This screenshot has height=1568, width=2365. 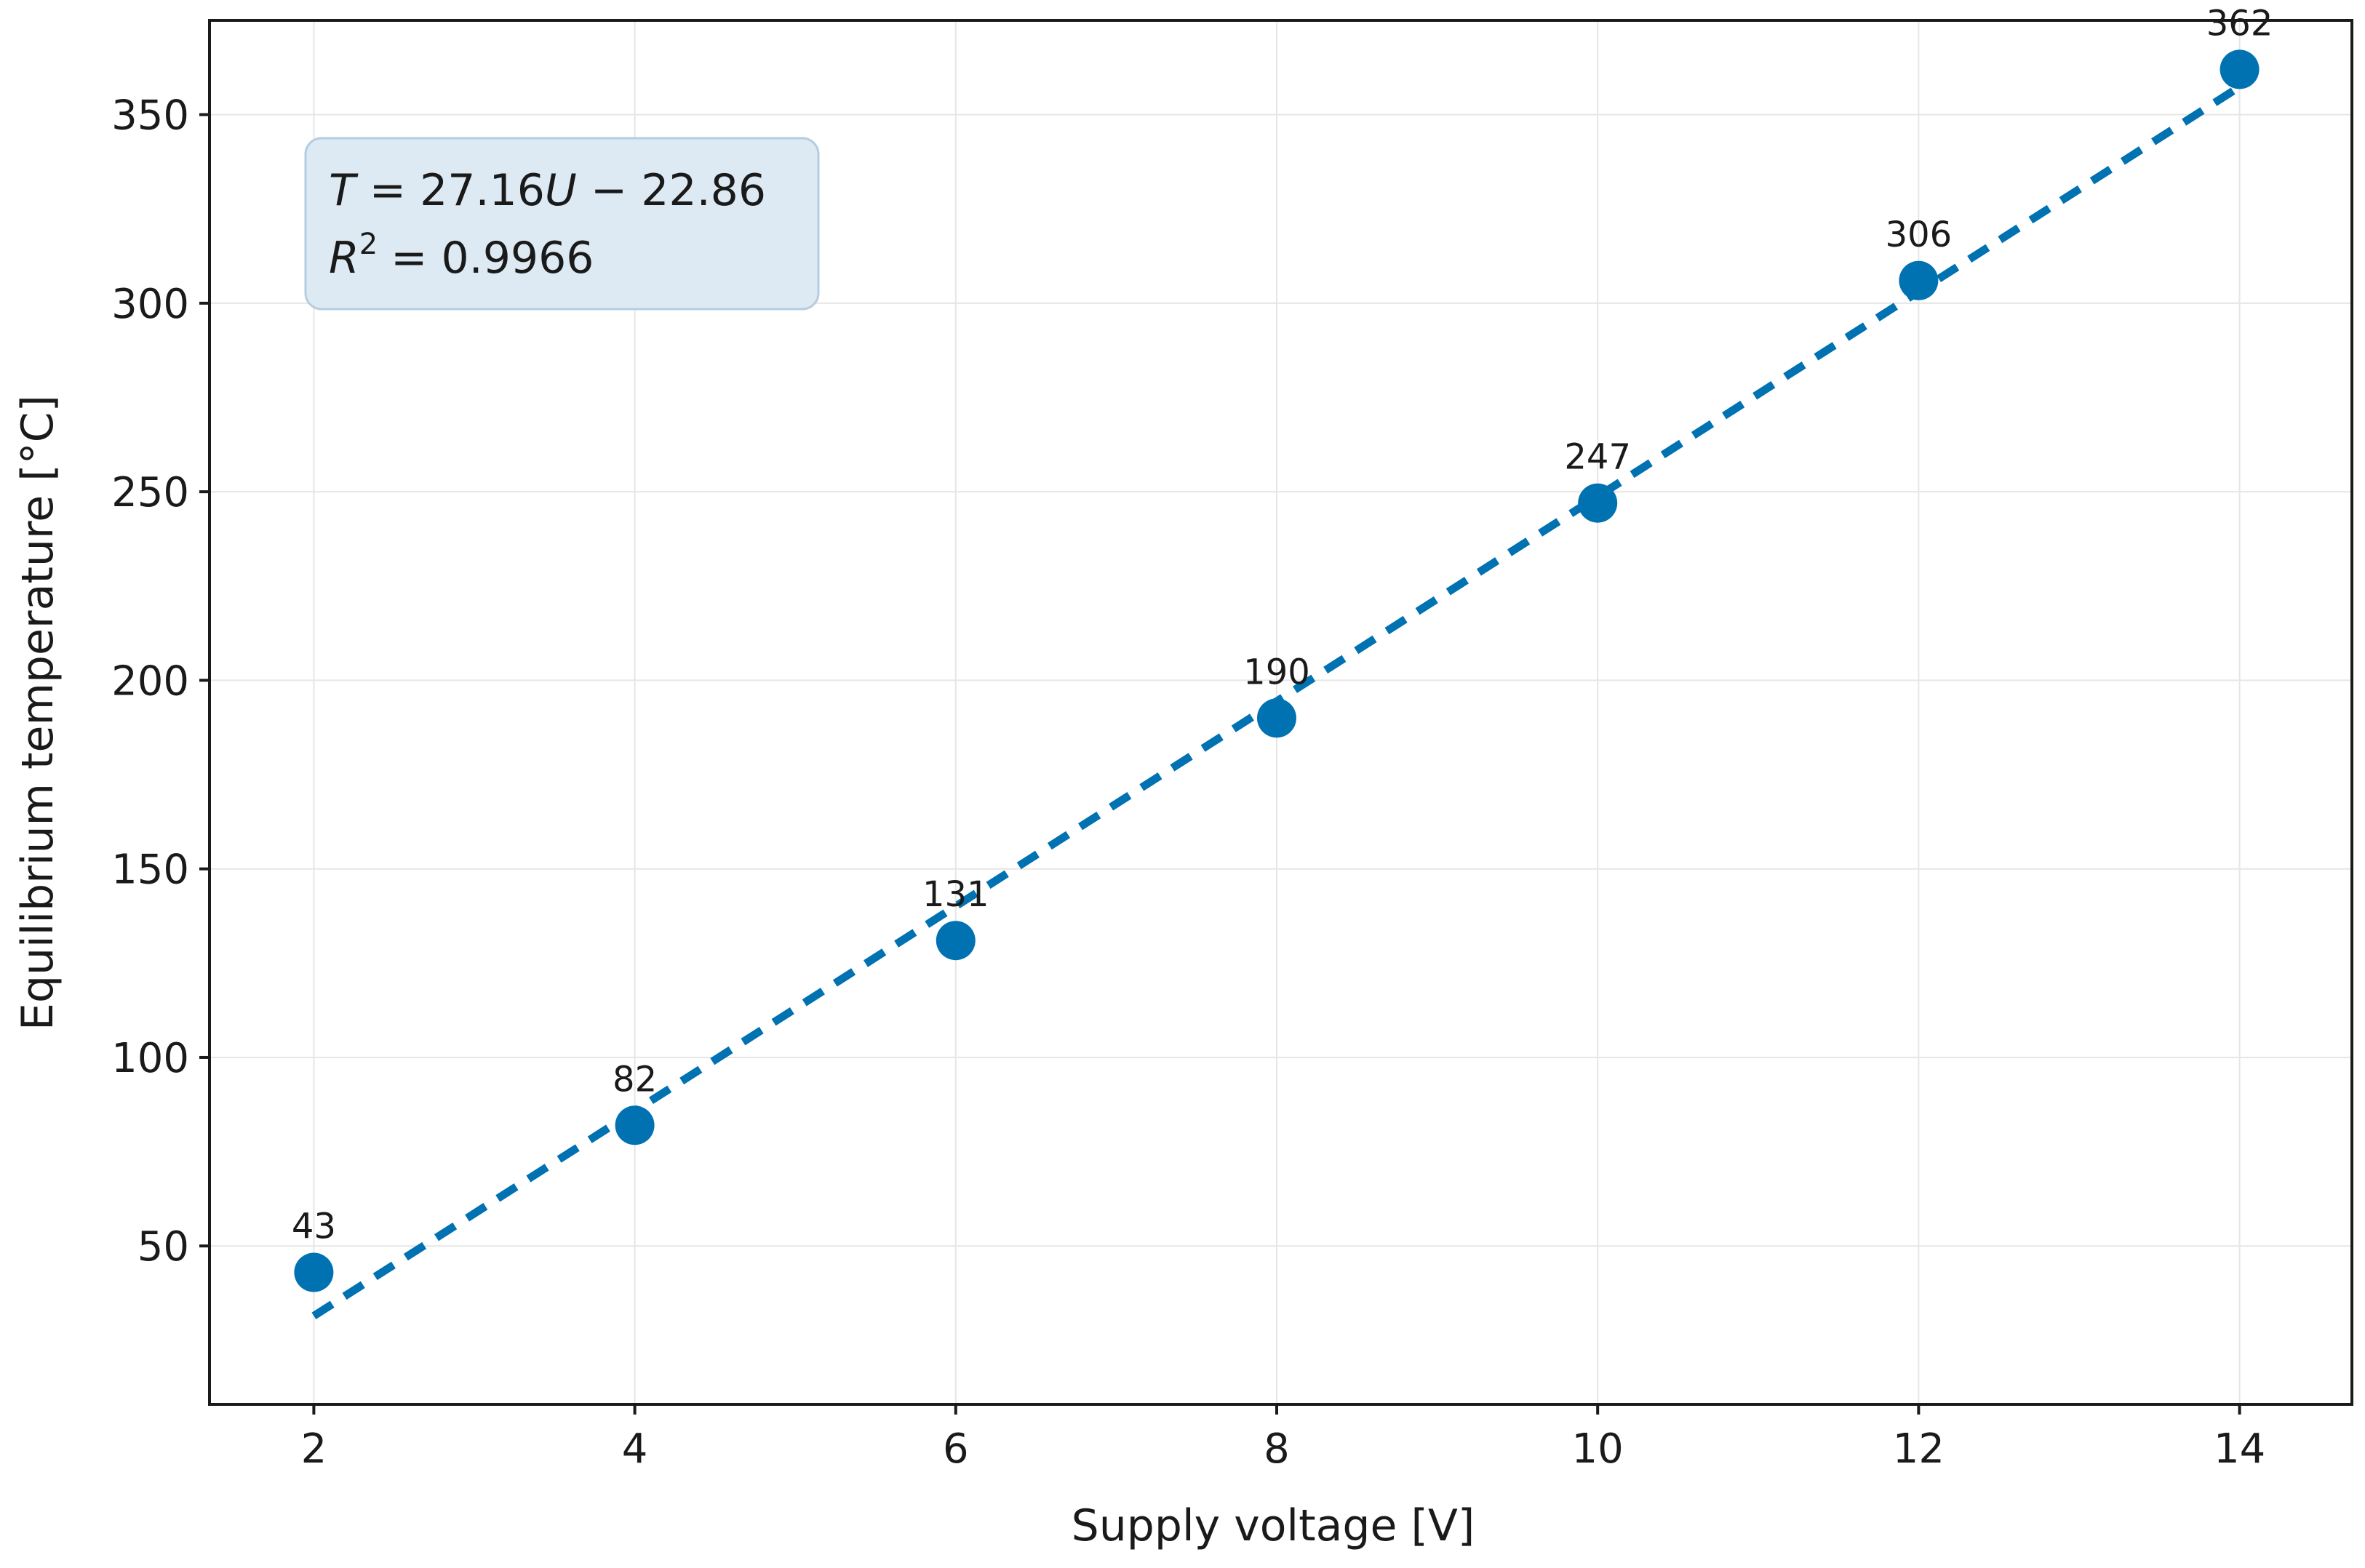 What do you see at coordinates (492, 258) in the screenshot?
I see `r-squared-value: = 0.9966` at bounding box center [492, 258].